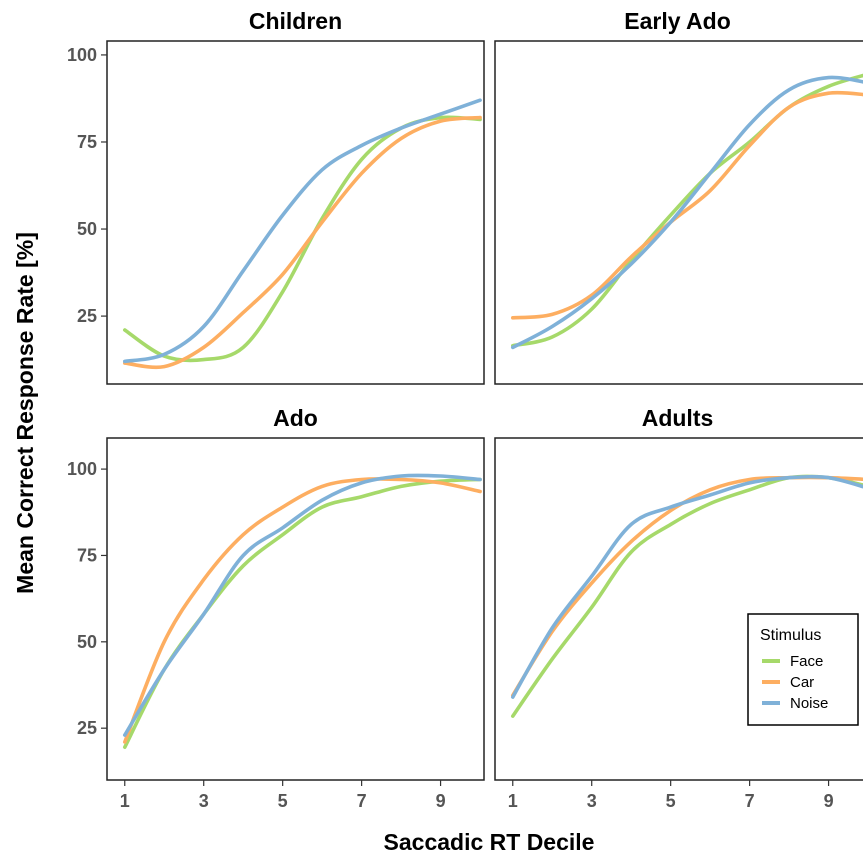 Image resolution: width=863 pixels, height=854 pixels. I want to click on x-axis-title: Saccadic RT Decile, so click(489, 841).